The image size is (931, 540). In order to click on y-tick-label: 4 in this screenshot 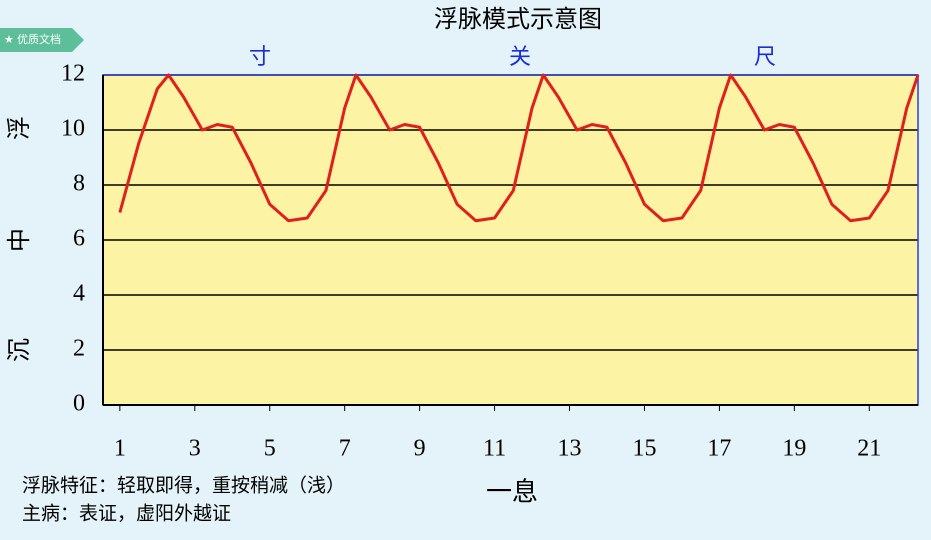, I will do `click(79, 294)`.